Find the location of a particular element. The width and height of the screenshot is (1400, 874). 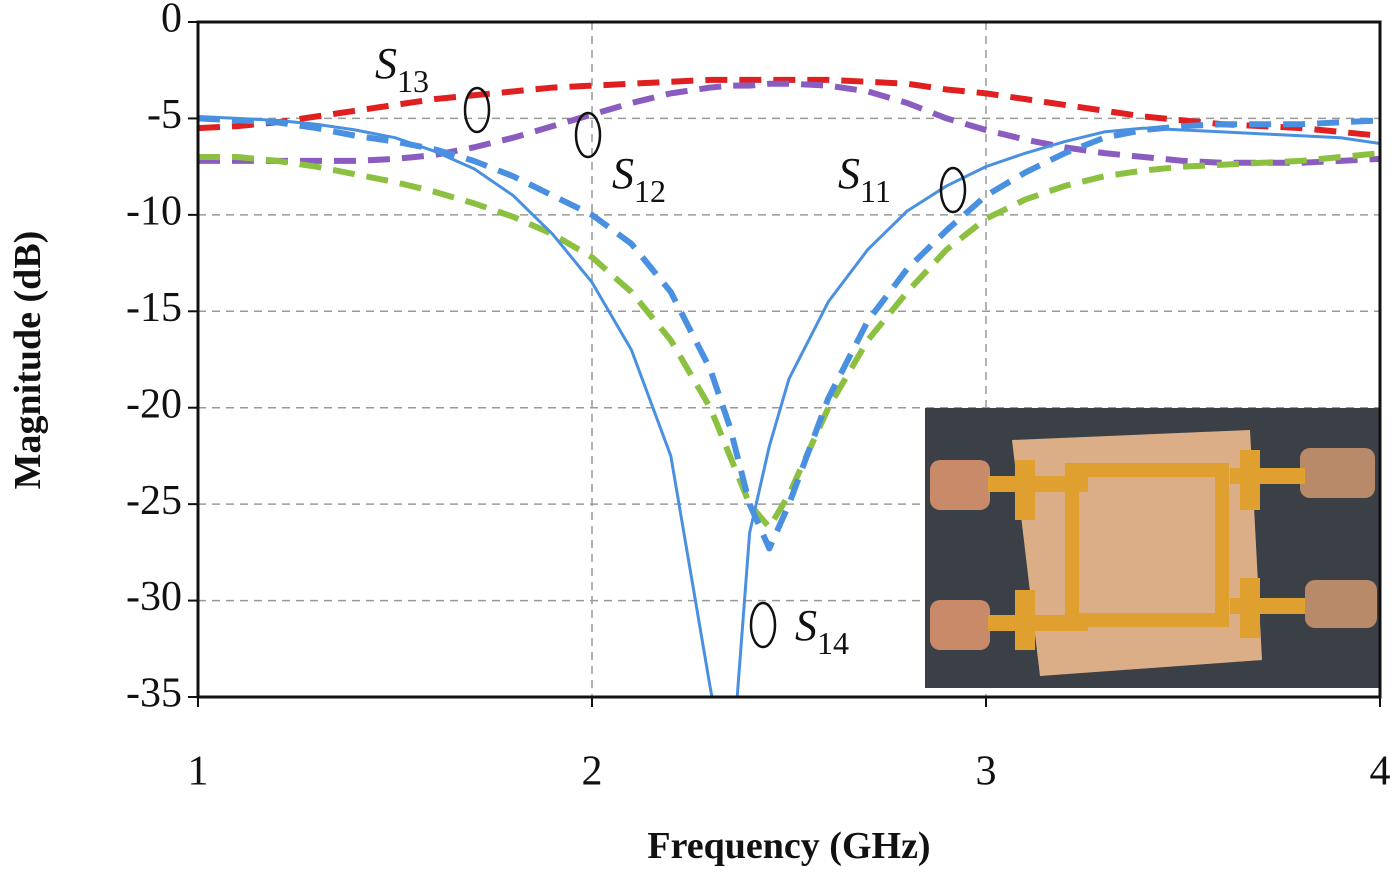

y-axis-title: Magnitude (dB) is located at coordinates (28, 360).